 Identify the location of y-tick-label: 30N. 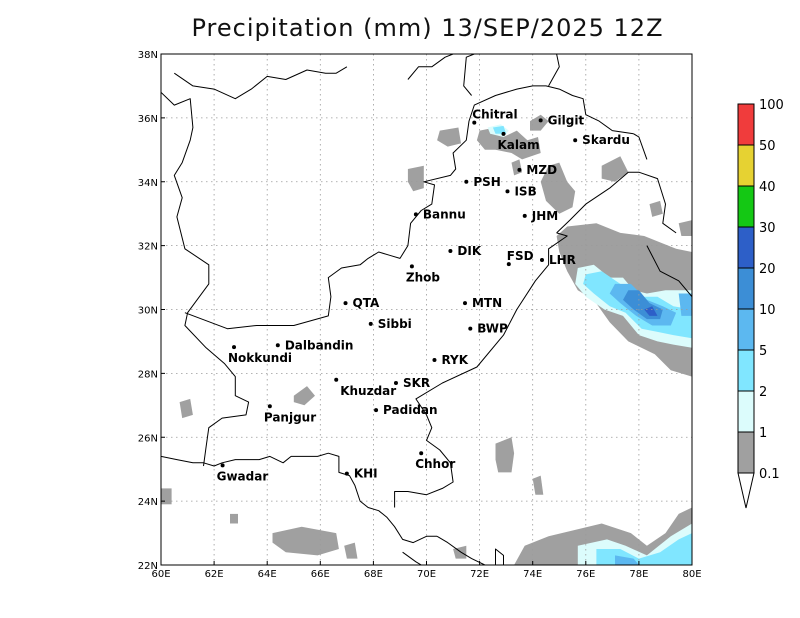
(148, 311).